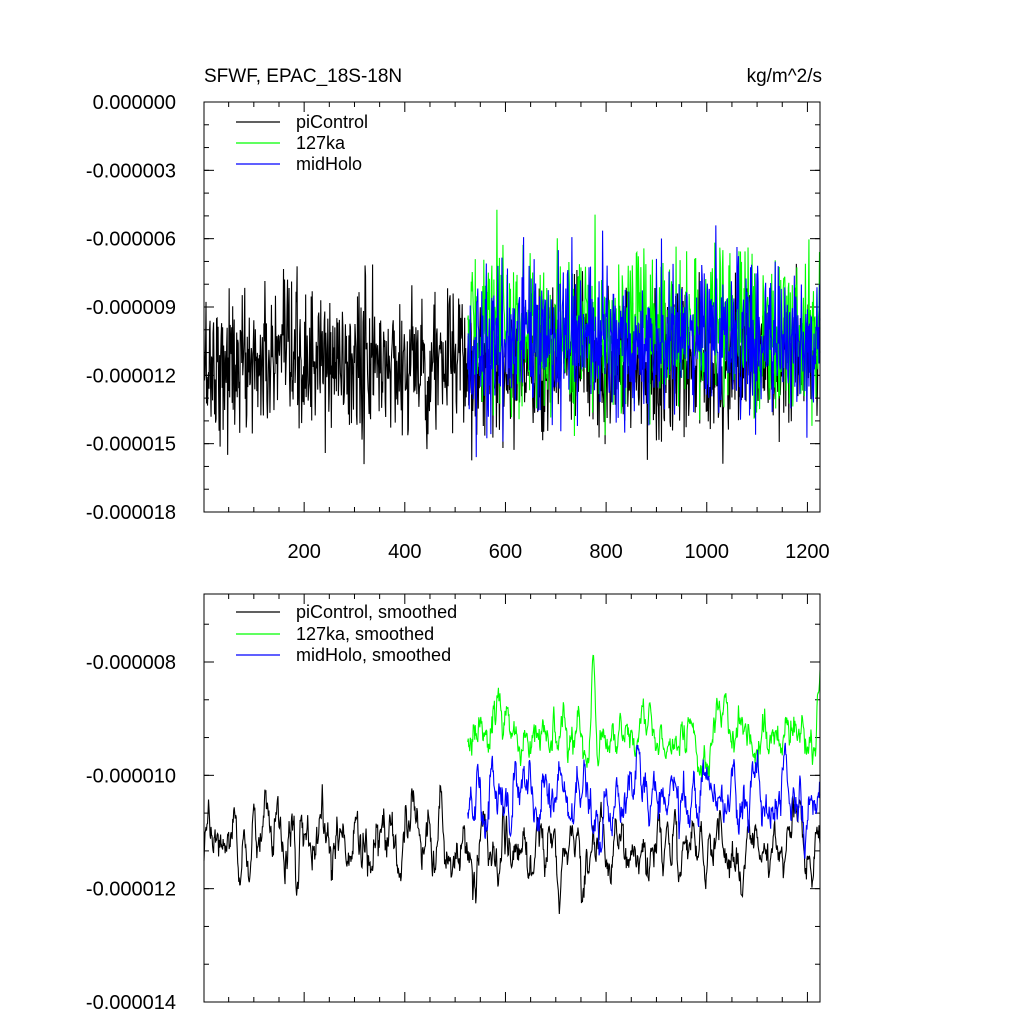 The width and height of the screenshot is (1024, 1024). What do you see at coordinates (131, 376) in the screenshot?
I see `top-y-tick-label: -0.000012` at bounding box center [131, 376].